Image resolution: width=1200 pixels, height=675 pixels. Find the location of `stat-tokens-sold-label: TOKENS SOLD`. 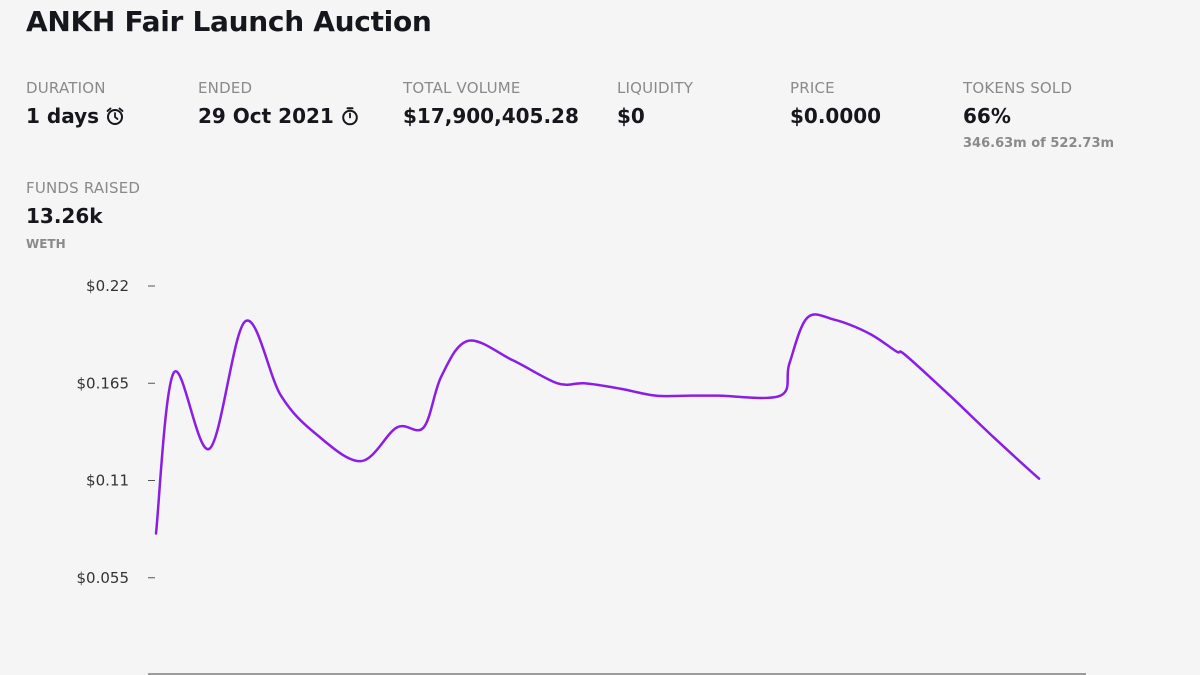

stat-tokens-sold-label: TOKENS SOLD is located at coordinates (1018, 88).